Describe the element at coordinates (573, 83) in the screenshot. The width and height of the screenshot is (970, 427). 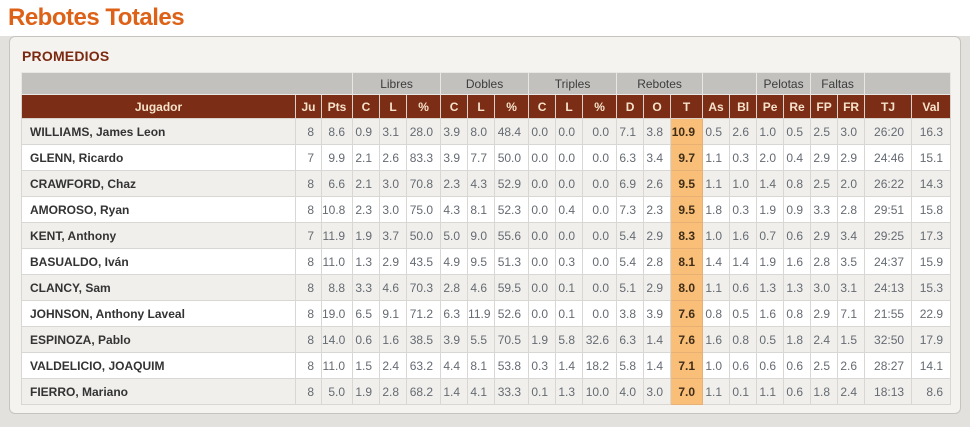
I see `group-header-triples: Triples` at that location.